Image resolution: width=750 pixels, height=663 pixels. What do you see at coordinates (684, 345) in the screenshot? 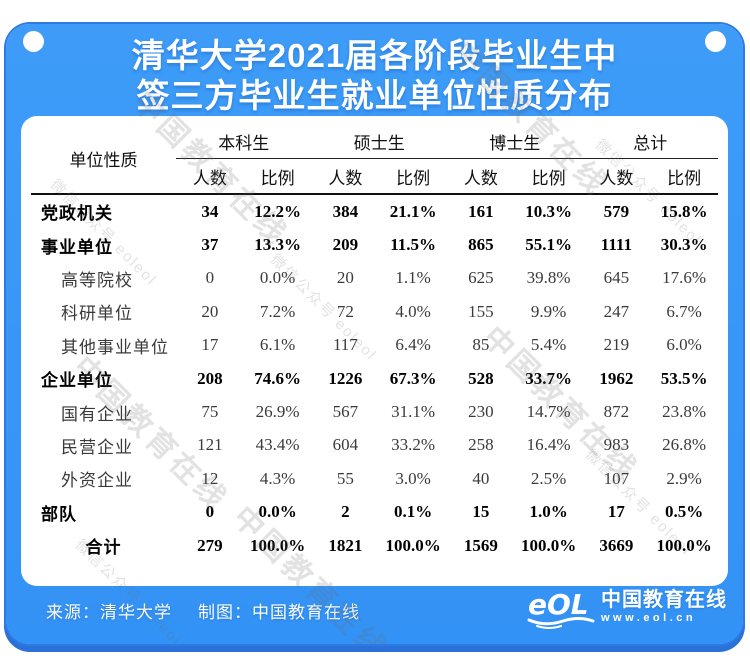
I see `cell-value: 6.0%` at bounding box center [684, 345].